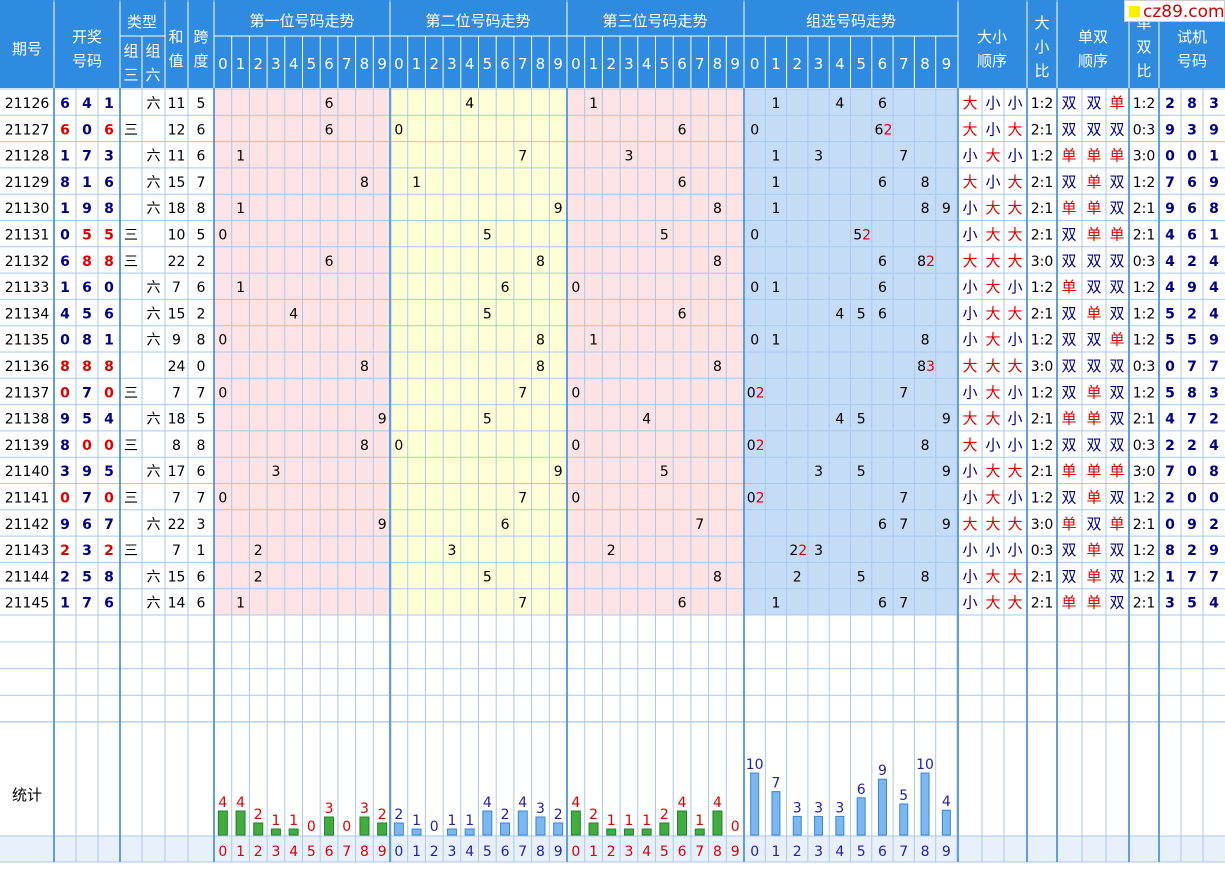 This screenshot has height=869, width=1225. I want to click on trend-mark: 8, so click(717, 209).